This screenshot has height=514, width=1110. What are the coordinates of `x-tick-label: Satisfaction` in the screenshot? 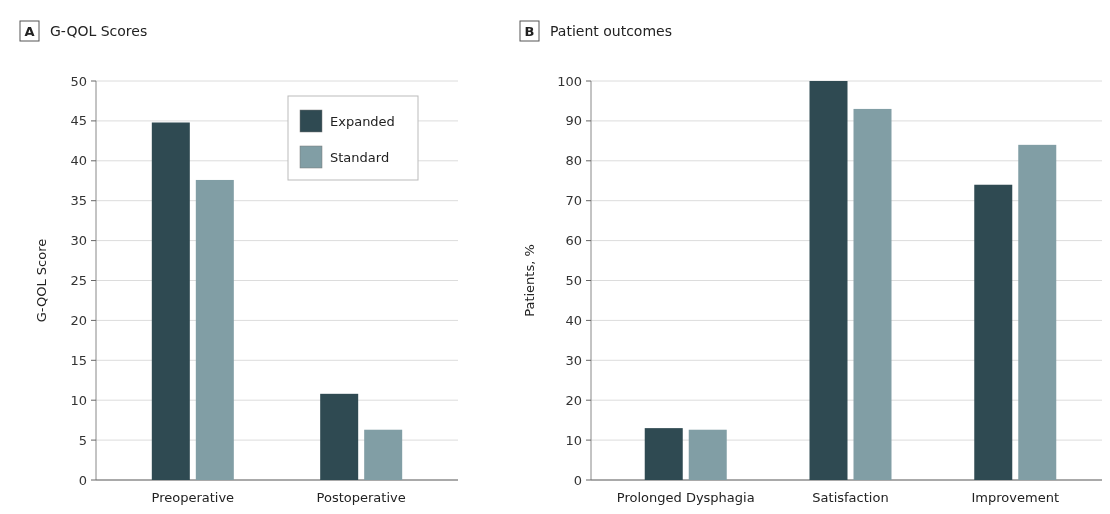 It's located at (850, 497).